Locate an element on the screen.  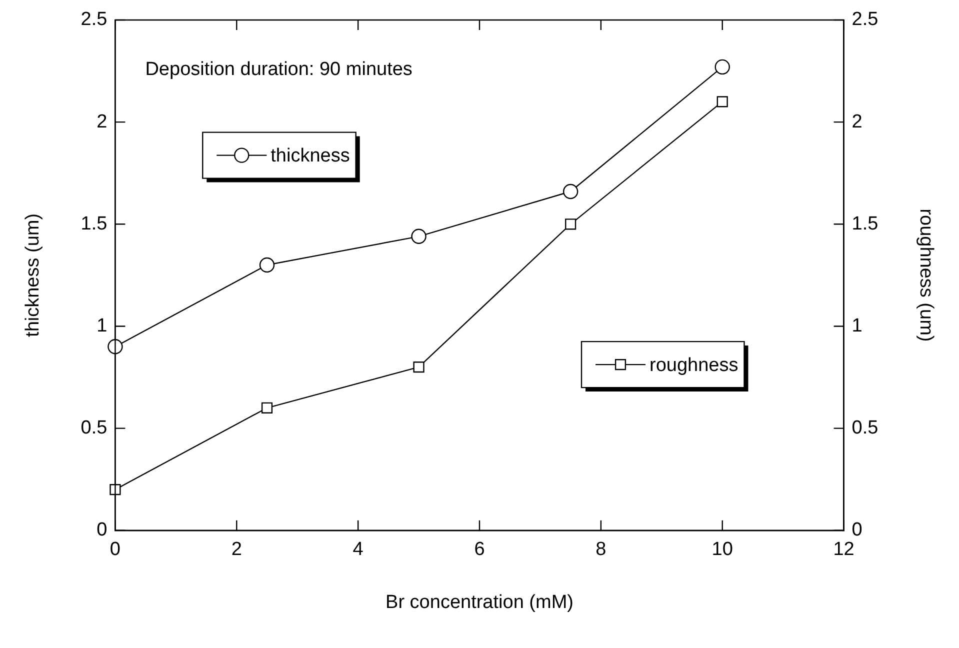
y2-tick-label: 2.5 is located at coordinates (865, 19).